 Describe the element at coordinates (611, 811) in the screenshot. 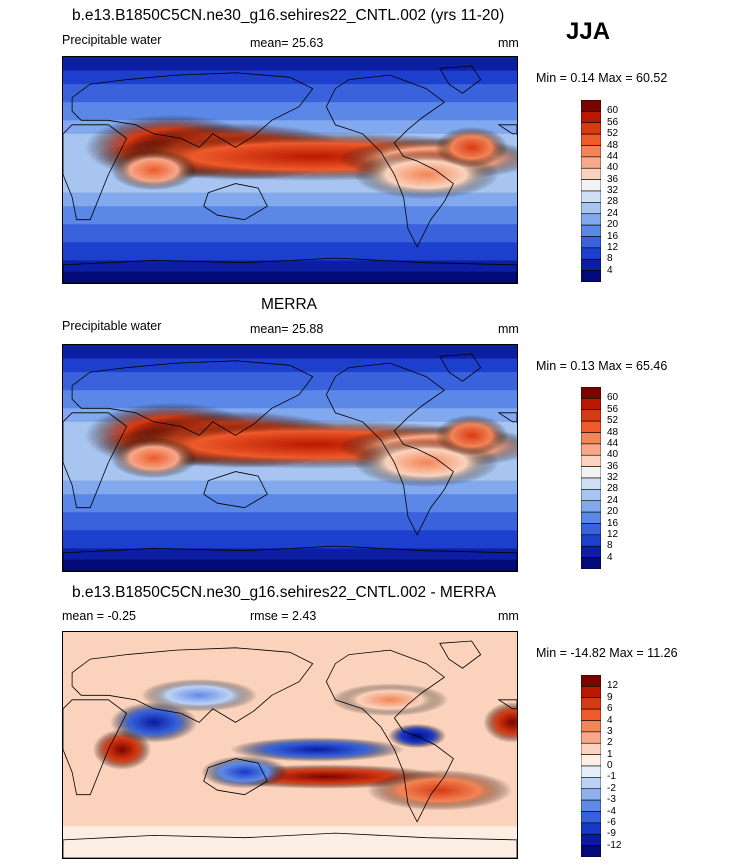

I see `colorbar-tick-label: -4` at that location.